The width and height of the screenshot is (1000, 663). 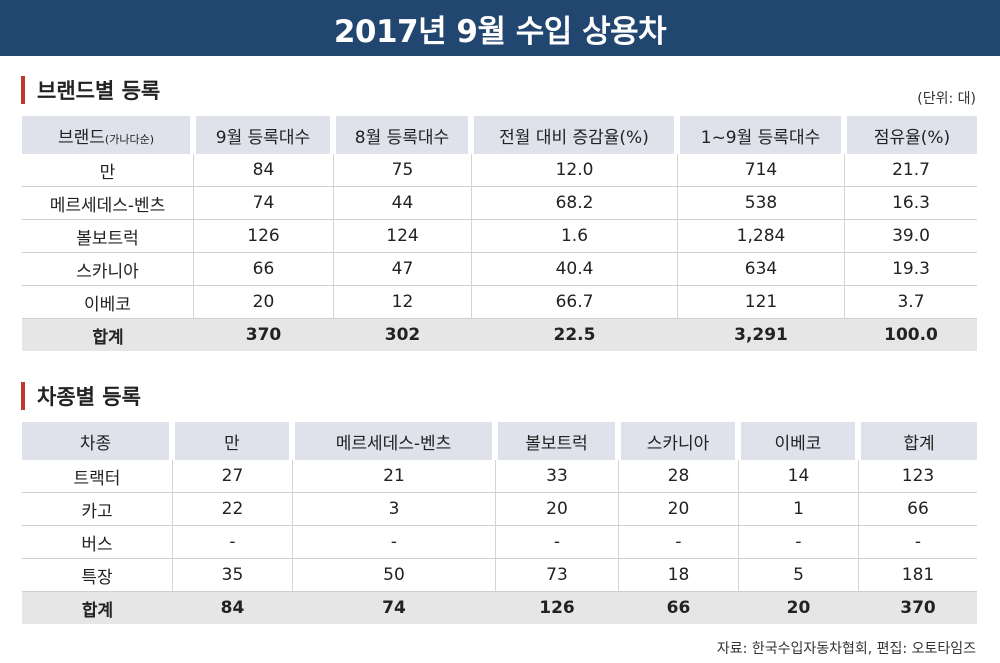 What do you see at coordinates (910, 236) in the screenshot?
I see `cell-share: 39.0` at bounding box center [910, 236].